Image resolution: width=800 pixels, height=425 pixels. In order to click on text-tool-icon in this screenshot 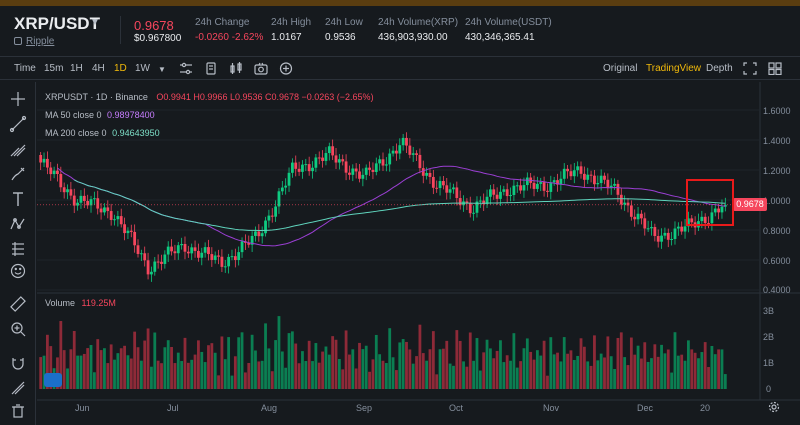, I will do `click(18, 199)`.